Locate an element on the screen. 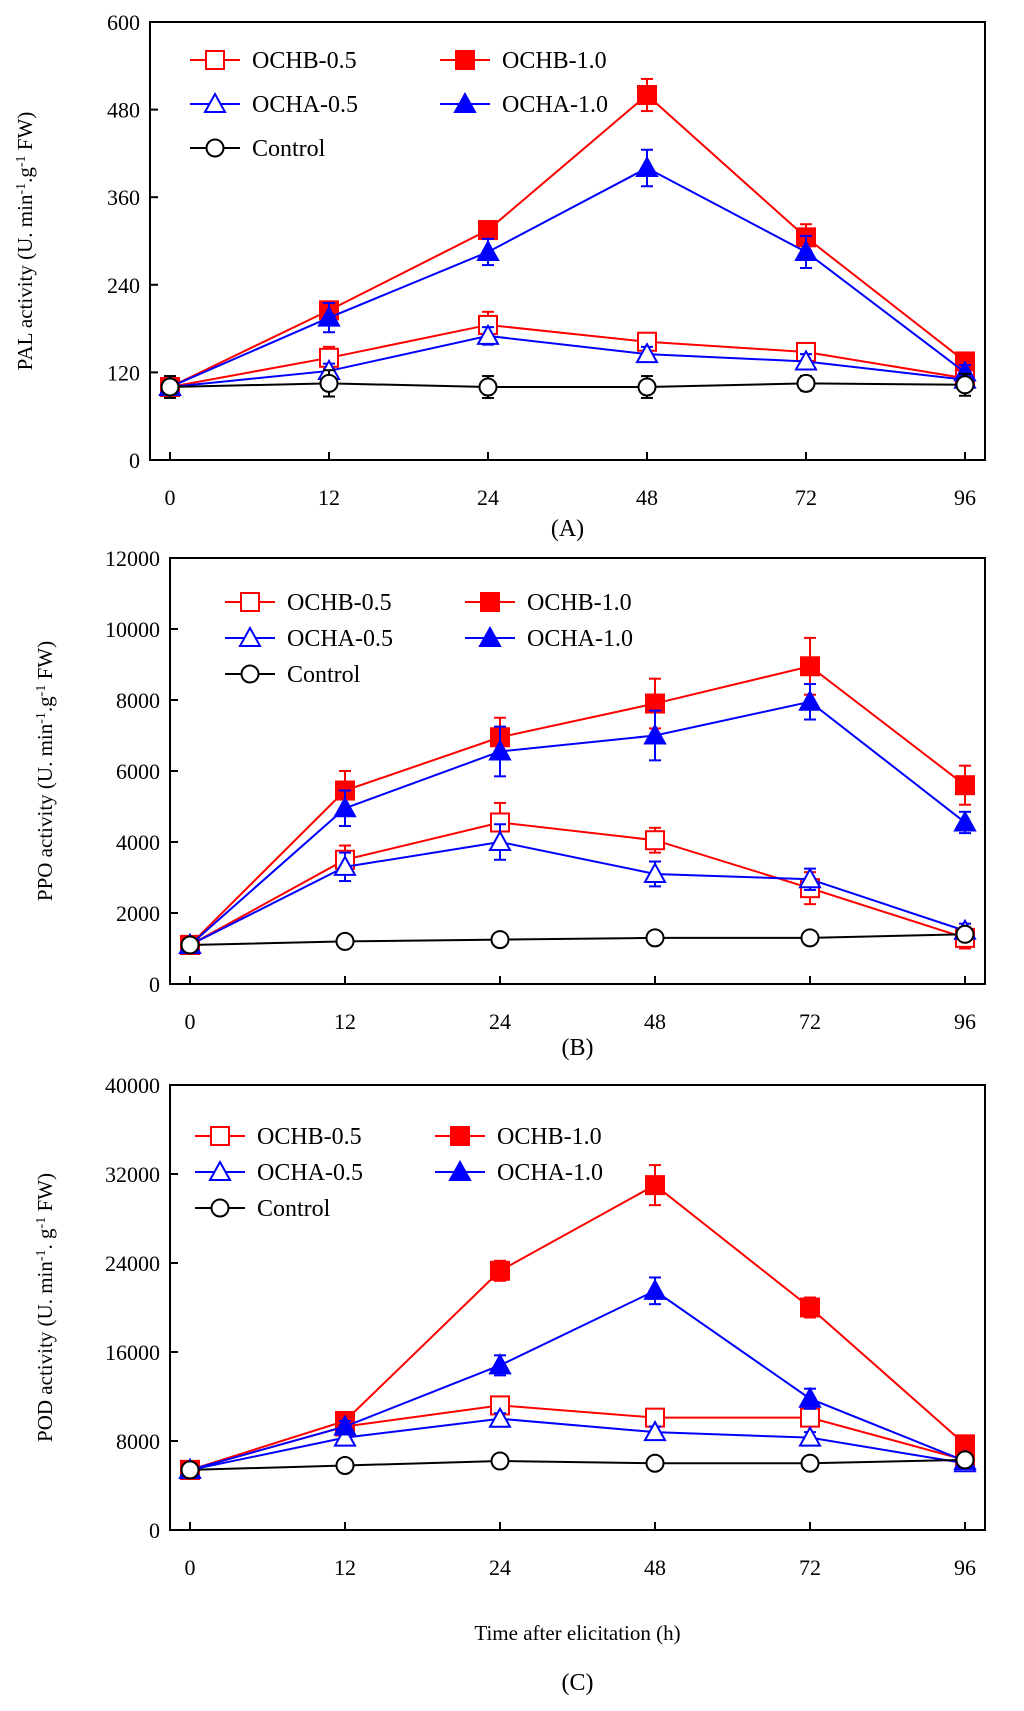 The image size is (1024, 1711). legend-label: Control is located at coordinates (294, 1209).